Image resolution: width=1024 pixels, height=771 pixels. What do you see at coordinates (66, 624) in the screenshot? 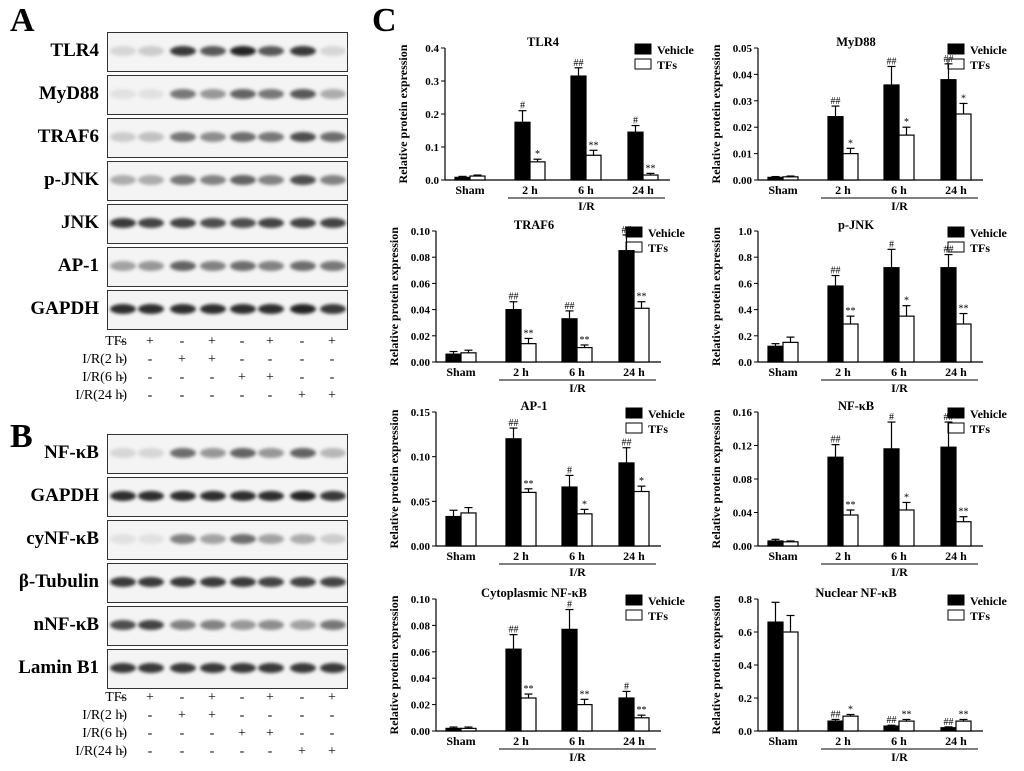
I see `blot-row-label: nNF-κB` at bounding box center [66, 624].